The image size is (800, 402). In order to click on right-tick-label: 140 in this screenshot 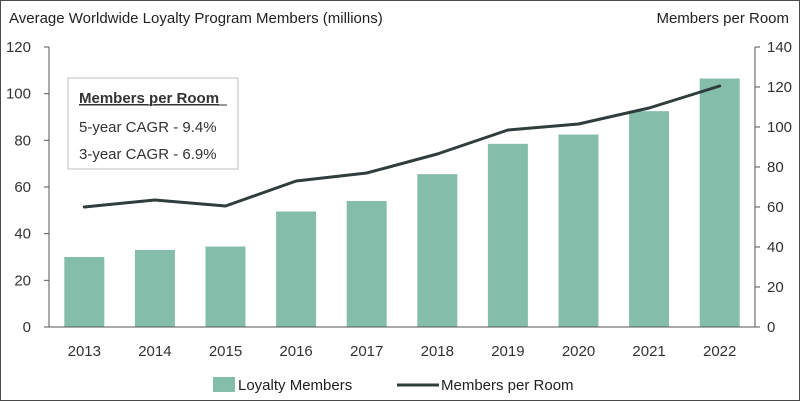, I will do `click(779, 47)`.